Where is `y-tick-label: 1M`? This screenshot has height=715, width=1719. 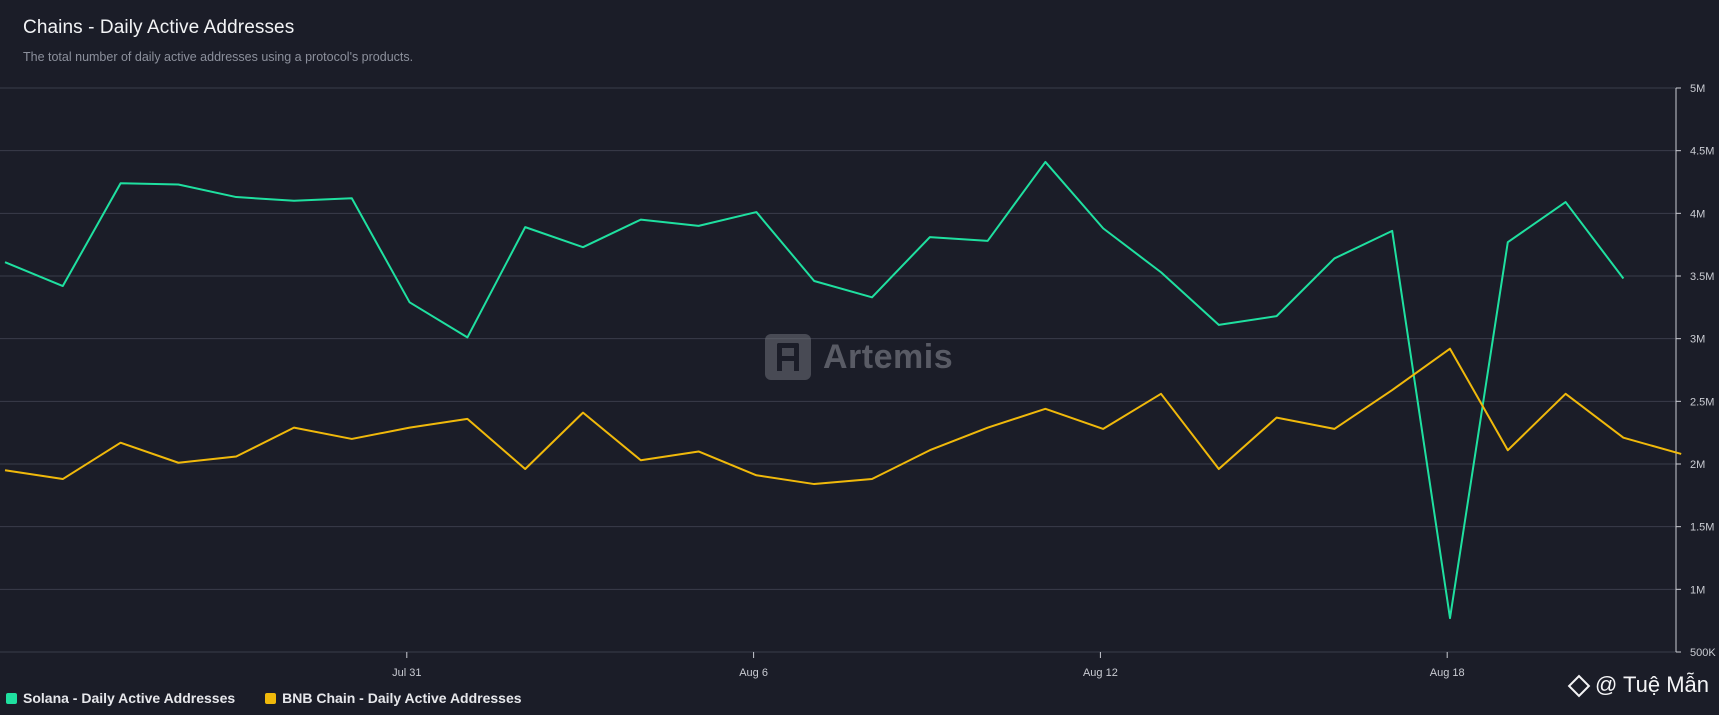 y-tick-label: 1M is located at coordinates (1697, 590).